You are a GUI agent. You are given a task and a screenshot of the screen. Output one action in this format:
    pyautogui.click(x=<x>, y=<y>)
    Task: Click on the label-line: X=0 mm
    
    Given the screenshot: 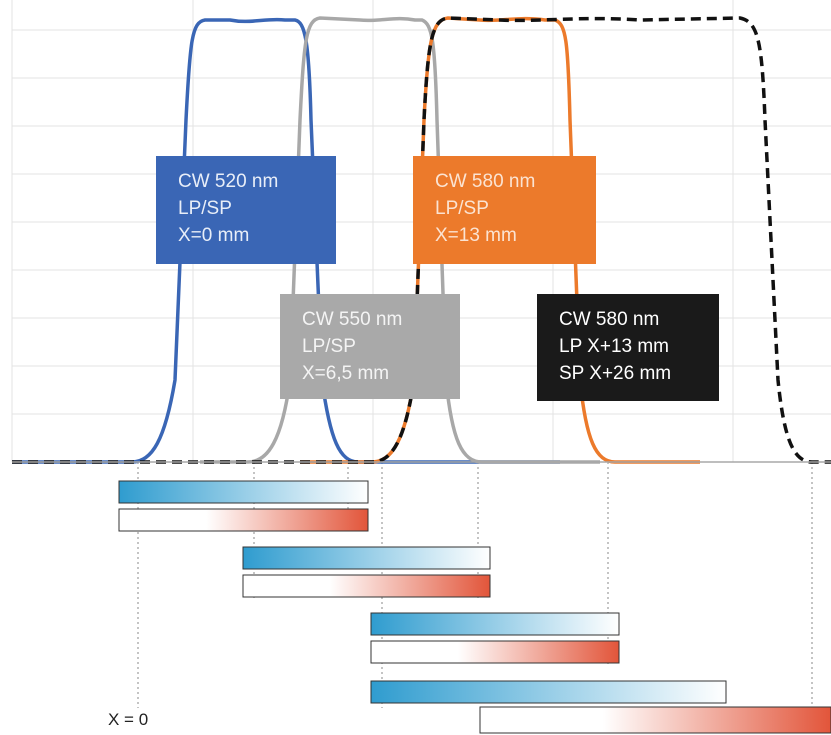 What is the action you would take?
    pyautogui.click(x=214, y=235)
    